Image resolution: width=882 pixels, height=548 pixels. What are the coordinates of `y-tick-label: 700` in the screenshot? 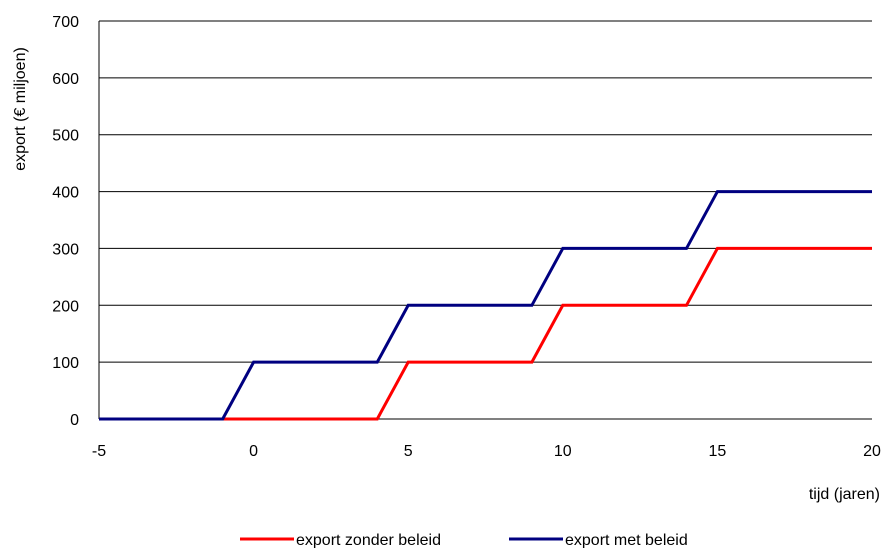 It's located at (65, 22).